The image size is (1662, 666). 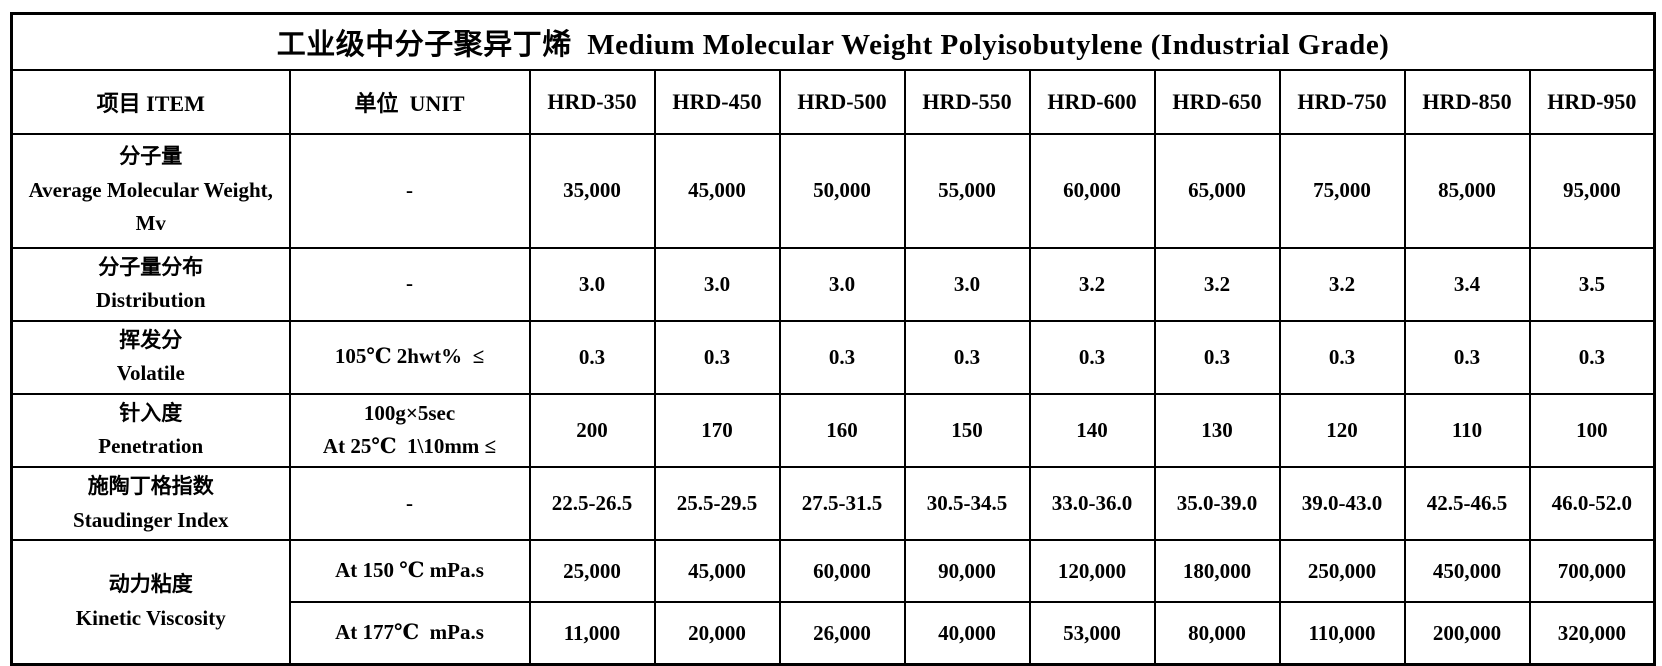 I want to click on value-cell: 40,000, so click(x=967, y=633).